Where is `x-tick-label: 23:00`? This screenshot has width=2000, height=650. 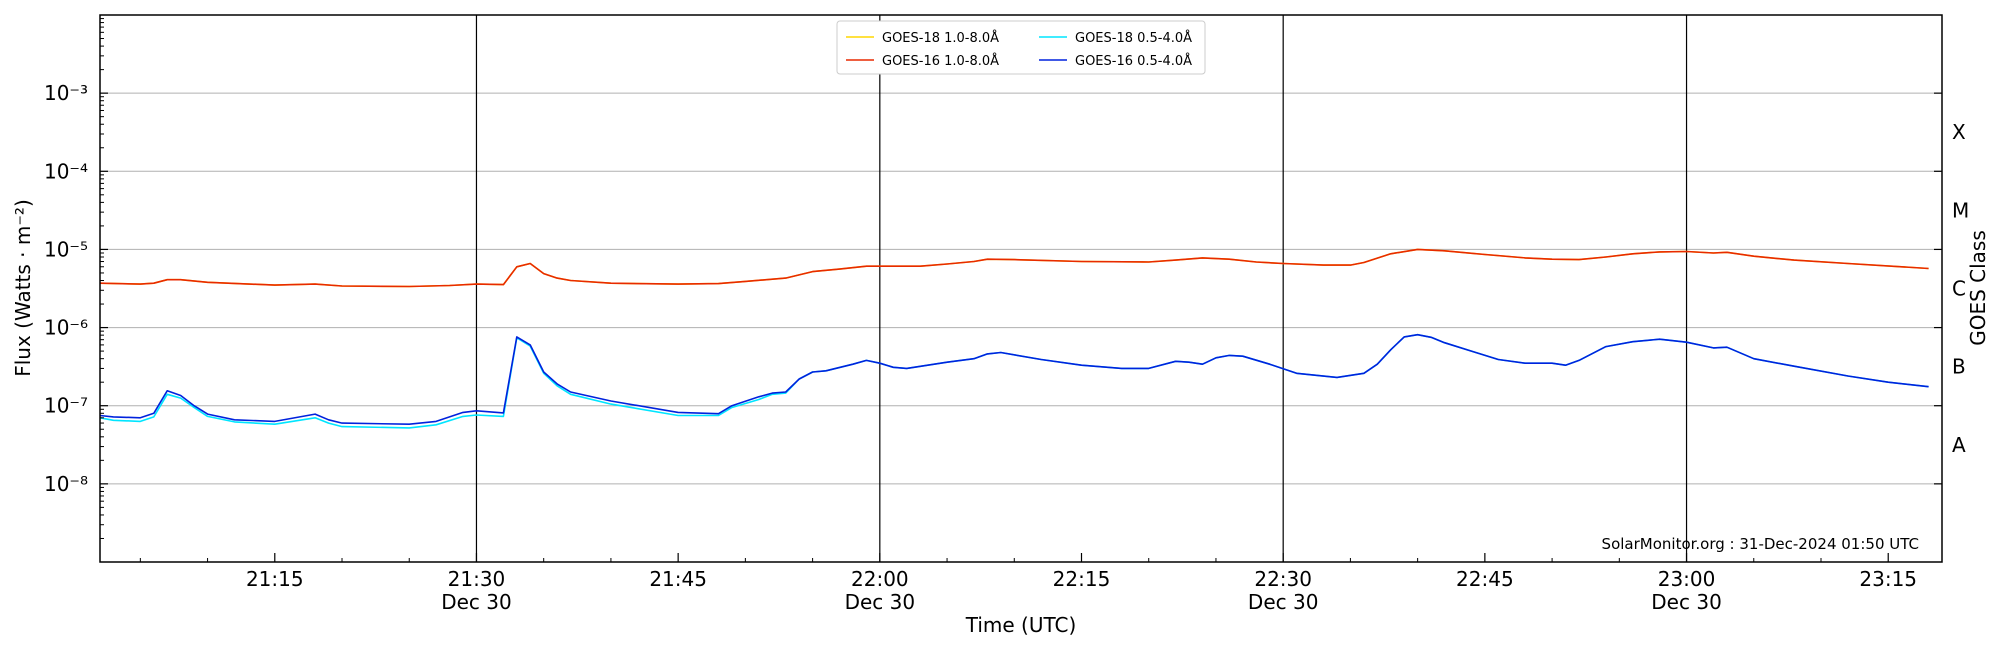
x-tick-label: 23:00 is located at coordinates (1687, 579).